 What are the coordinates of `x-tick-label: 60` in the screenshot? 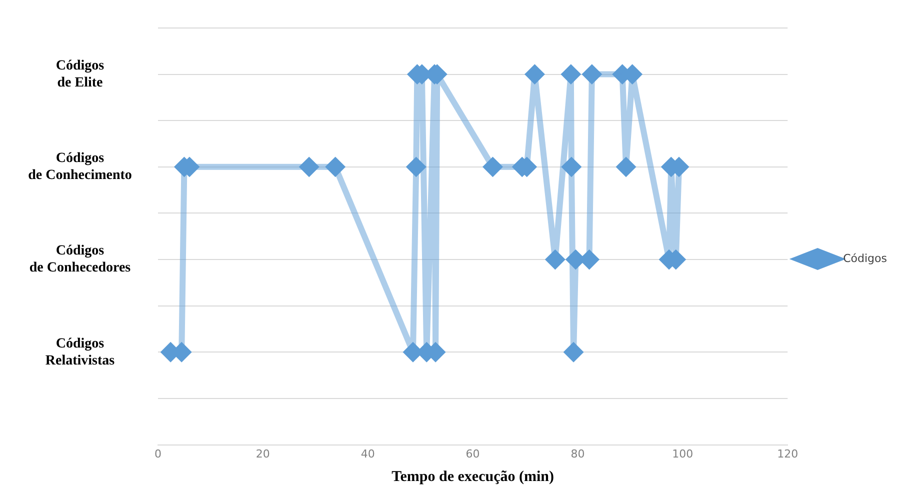 It's located at (473, 453).